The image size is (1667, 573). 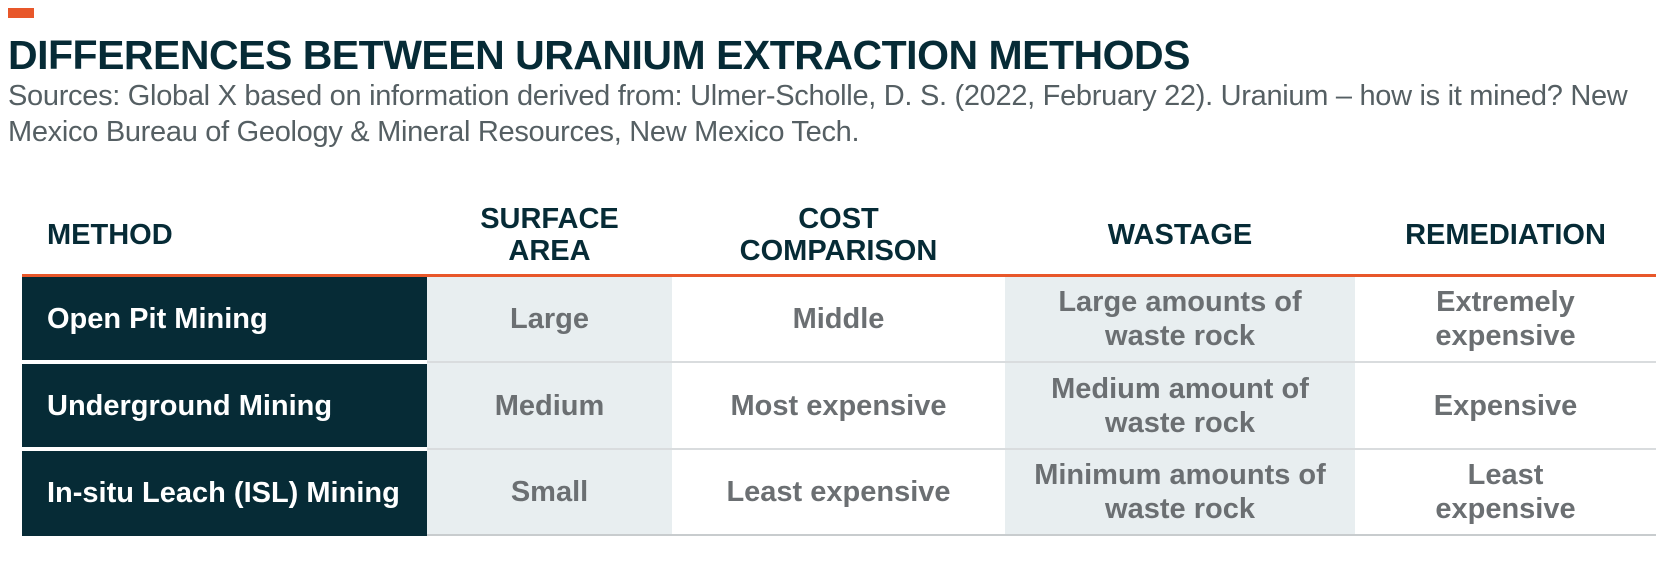 I want to click on cost-cell: Most expensive, so click(x=838, y=406).